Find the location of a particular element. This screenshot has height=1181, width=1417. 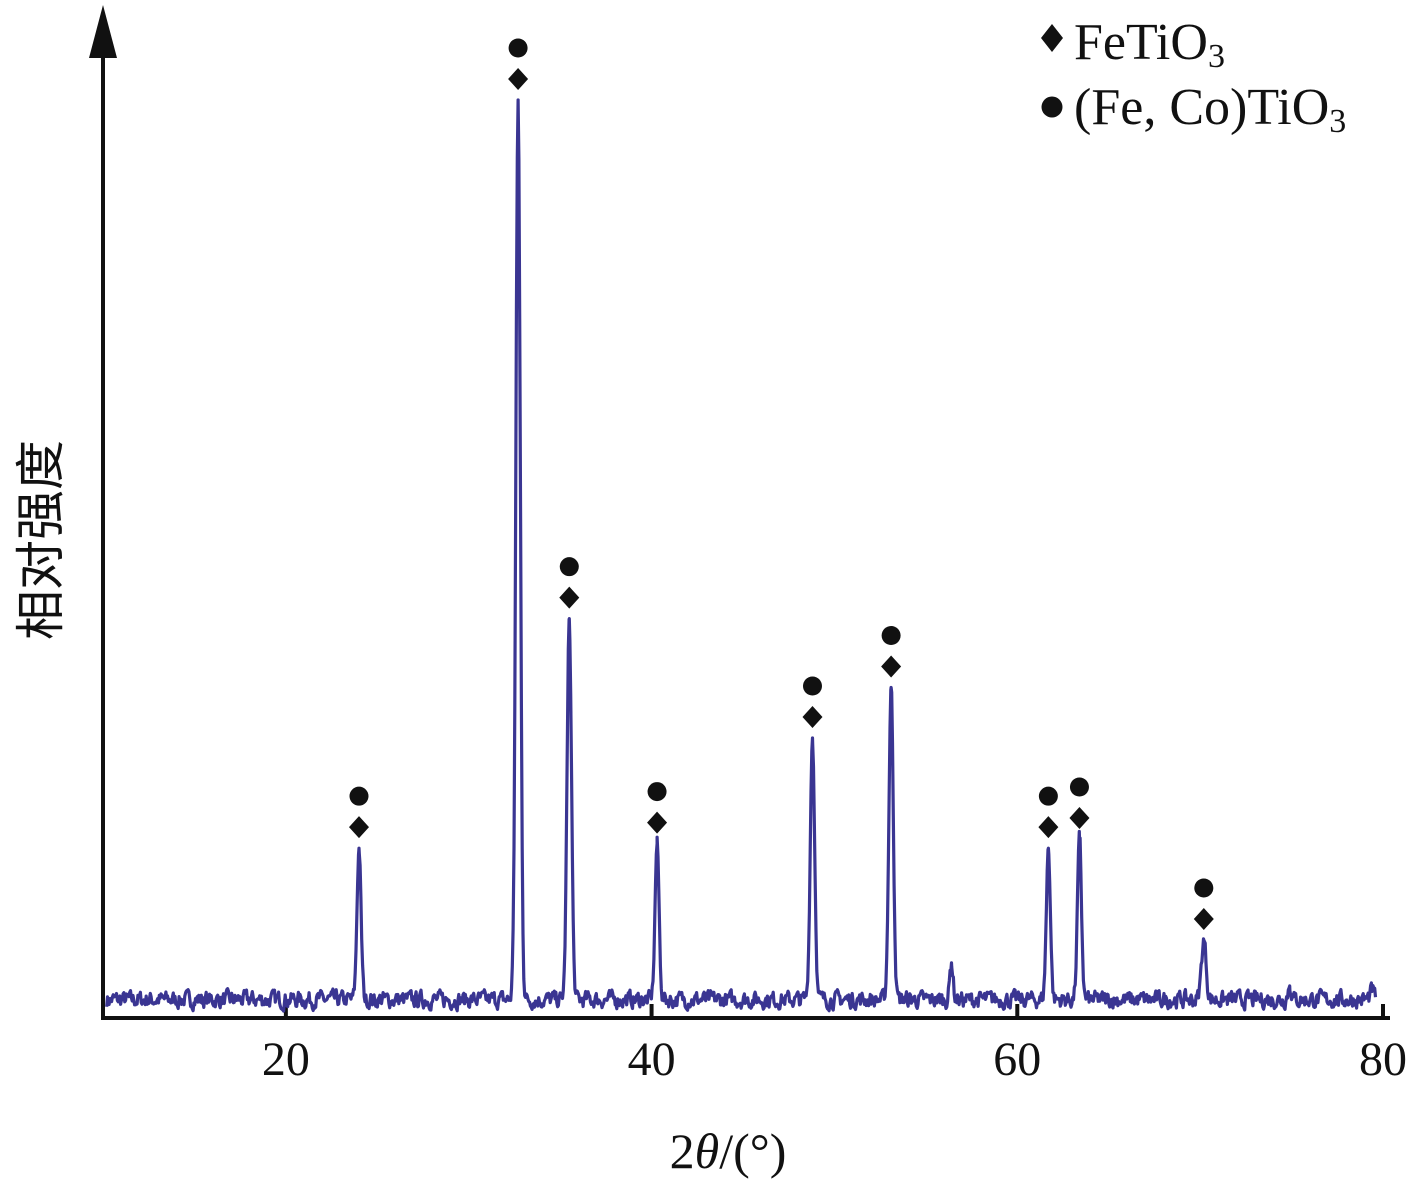

y-axis-title: 相对强度 is located at coordinates (41, 540).